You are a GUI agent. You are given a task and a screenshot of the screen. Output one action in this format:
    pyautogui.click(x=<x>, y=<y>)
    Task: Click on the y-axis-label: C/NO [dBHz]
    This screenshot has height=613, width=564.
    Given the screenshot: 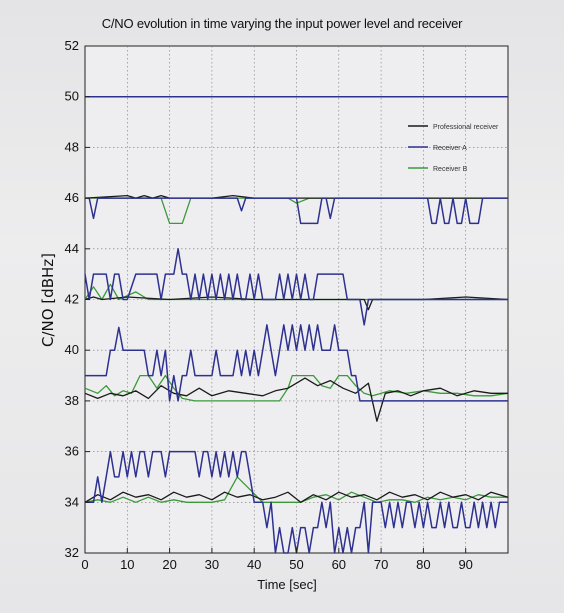 What is the action you would take?
    pyautogui.click(x=48, y=300)
    